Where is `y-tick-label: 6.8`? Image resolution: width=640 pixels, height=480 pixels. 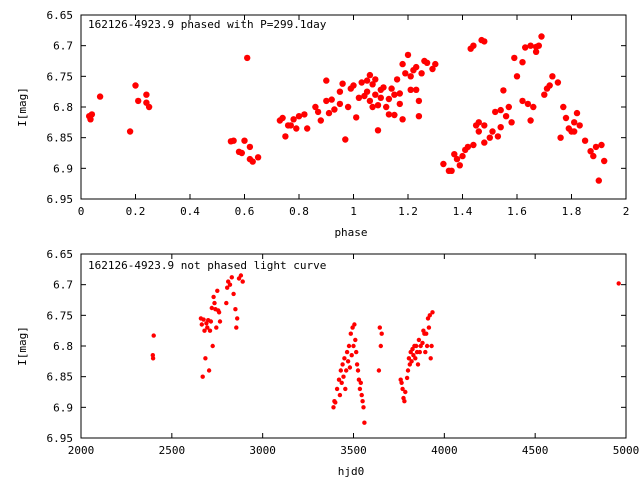 y-tick-label: 6.8 is located at coordinates (63, 107).